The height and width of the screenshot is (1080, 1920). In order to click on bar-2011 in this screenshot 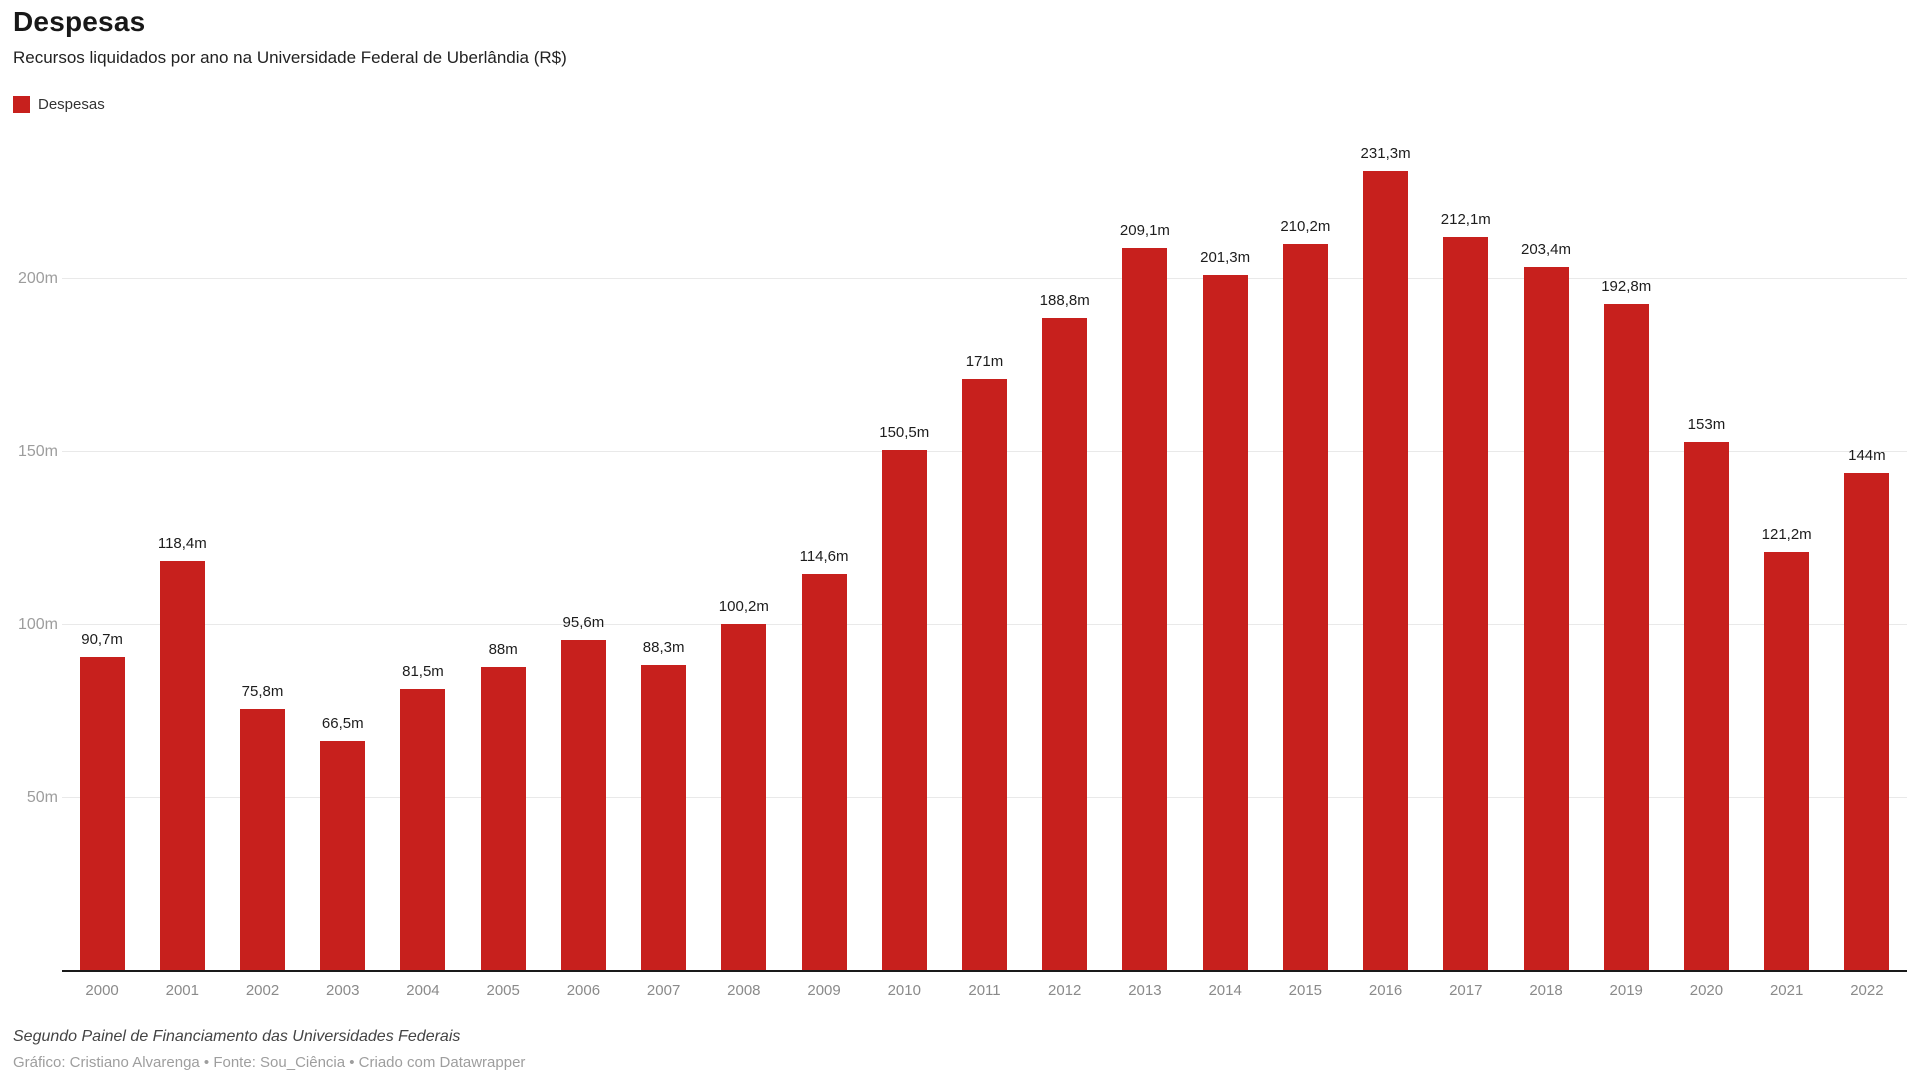, I will do `click(984, 675)`.